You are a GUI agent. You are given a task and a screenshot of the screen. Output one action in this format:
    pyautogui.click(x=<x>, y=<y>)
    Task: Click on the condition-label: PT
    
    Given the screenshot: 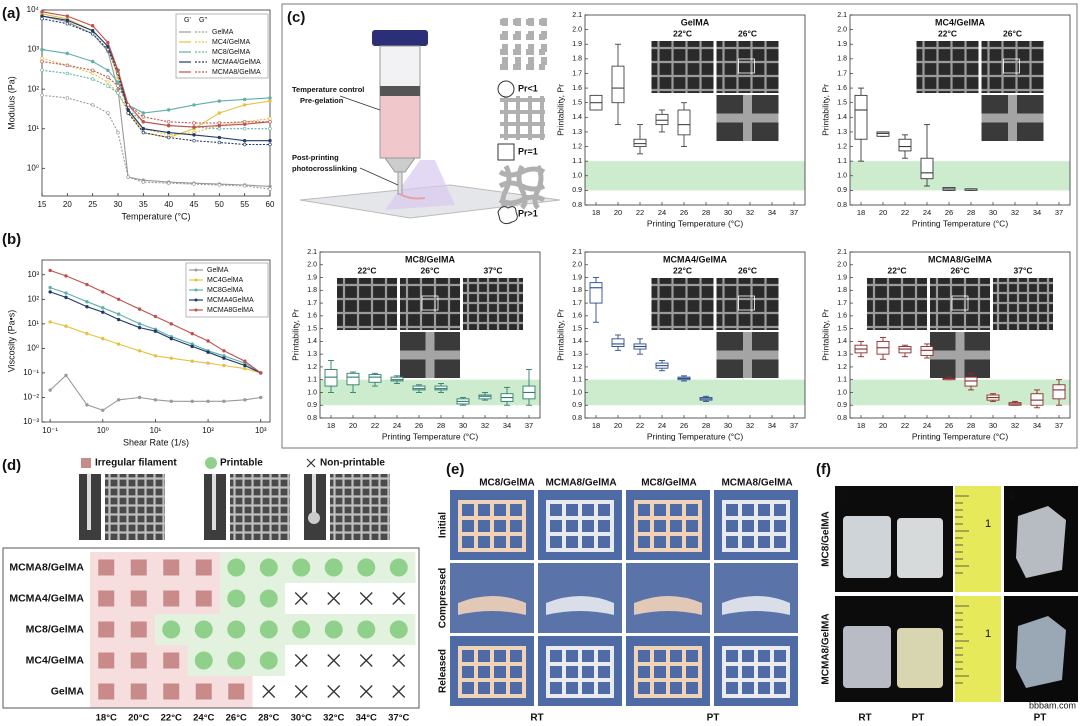 What is the action you would take?
    pyautogui.click(x=713, y=718)
    